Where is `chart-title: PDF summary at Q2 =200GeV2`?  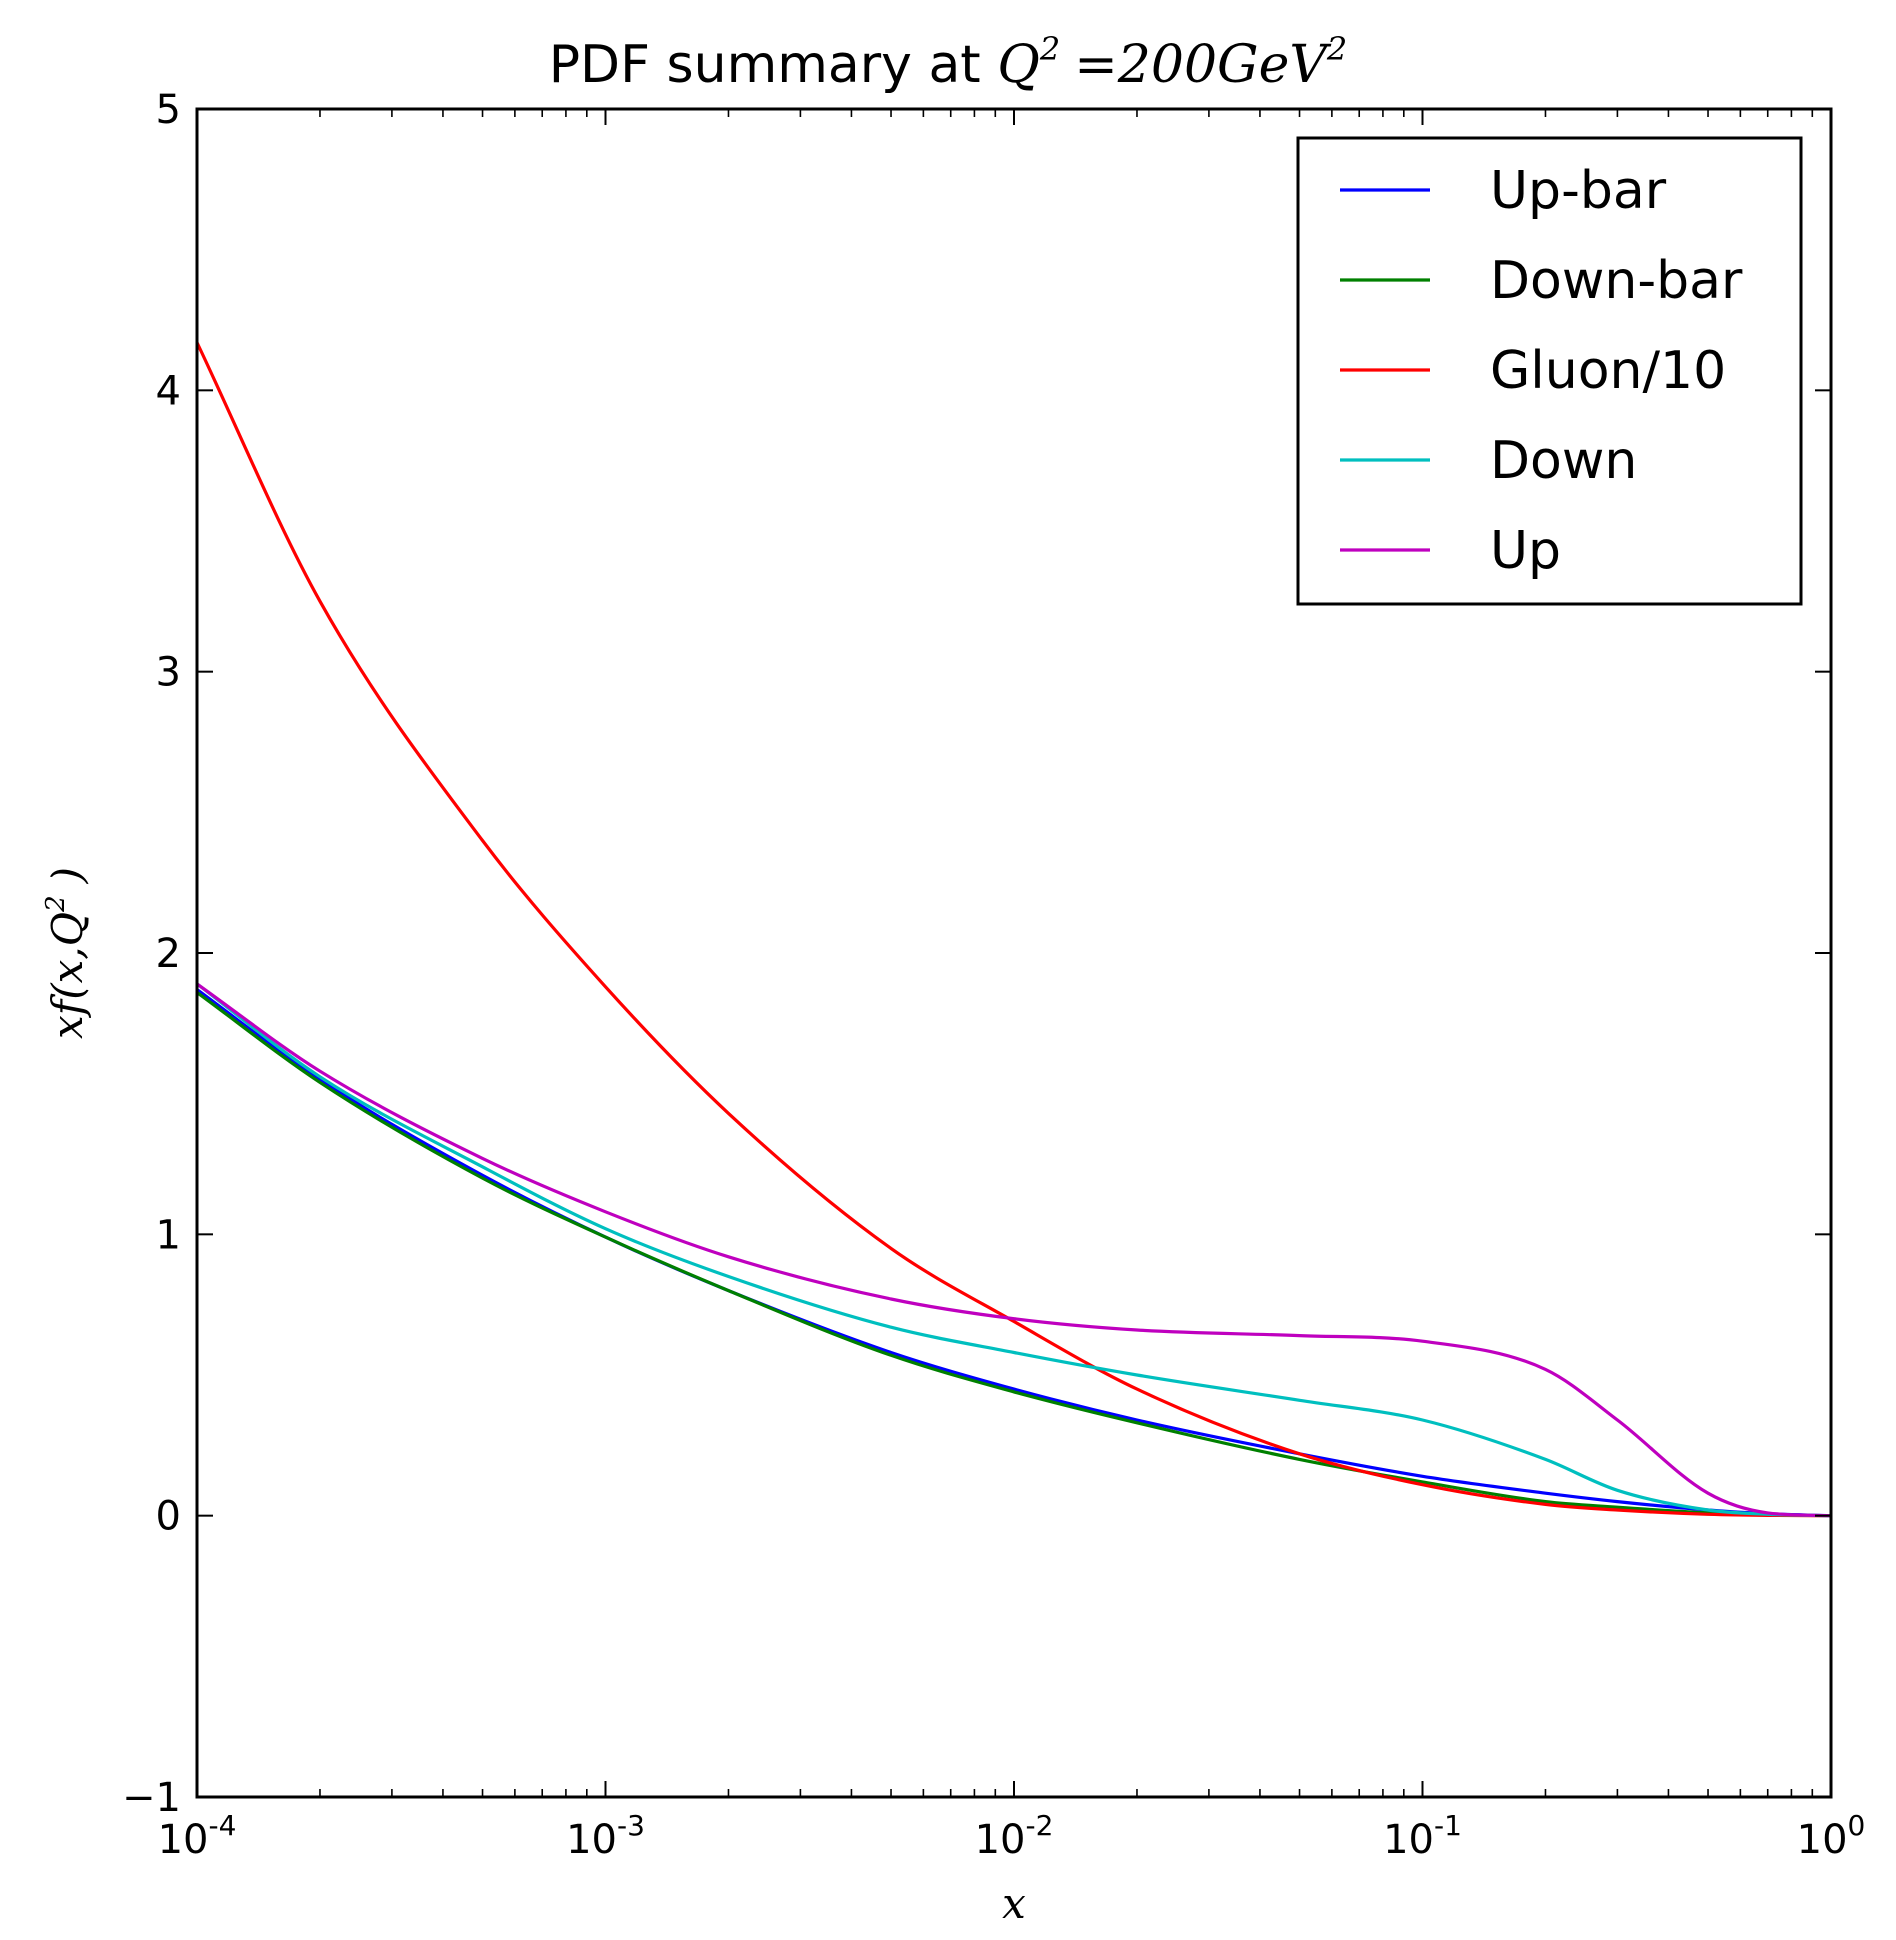
chart-title: PDF summary at Q2 =200GeV2 is located at coordinates (948, 62).